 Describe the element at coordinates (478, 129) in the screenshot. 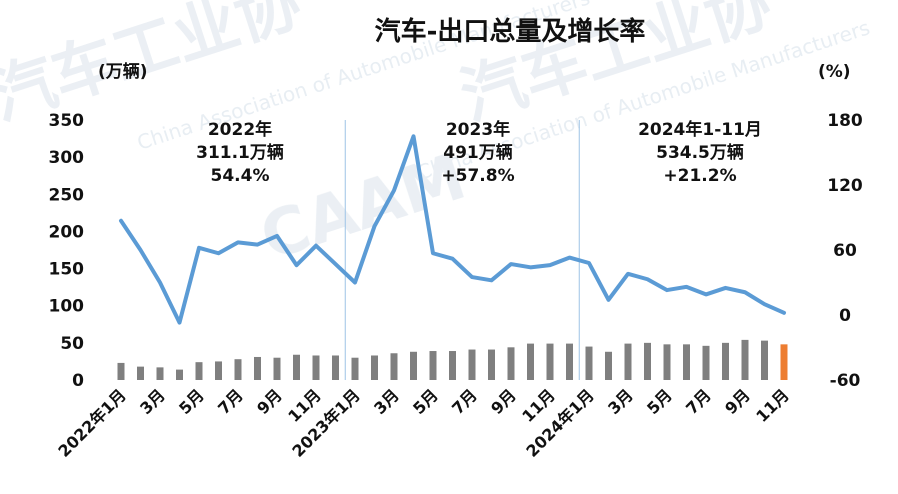

I see `annotation-line: 2023年` at that location.